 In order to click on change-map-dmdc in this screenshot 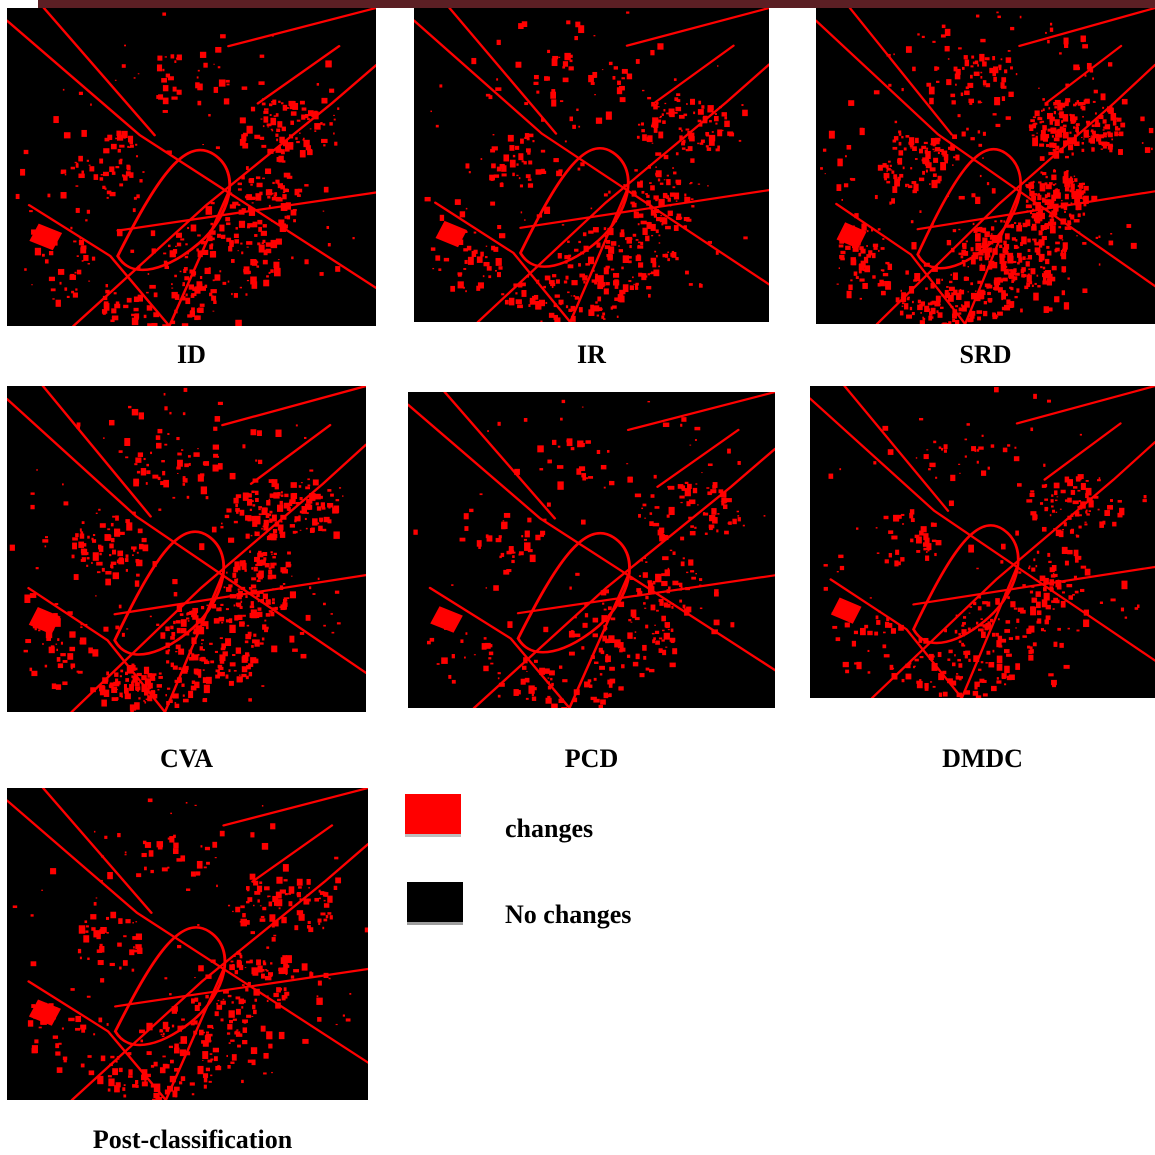, I will do `click(982, 542)`.